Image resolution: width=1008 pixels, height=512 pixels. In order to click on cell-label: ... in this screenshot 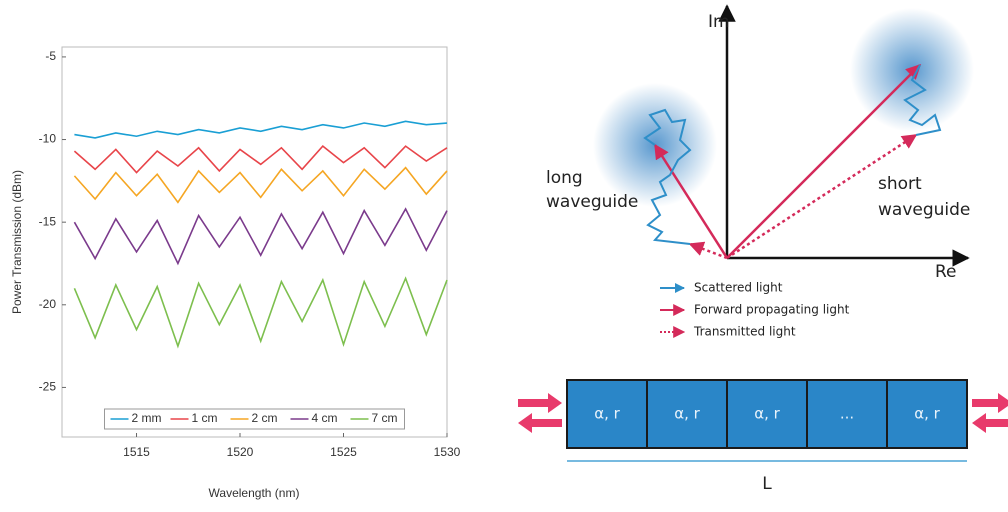, I will do `click(847, 414)`.